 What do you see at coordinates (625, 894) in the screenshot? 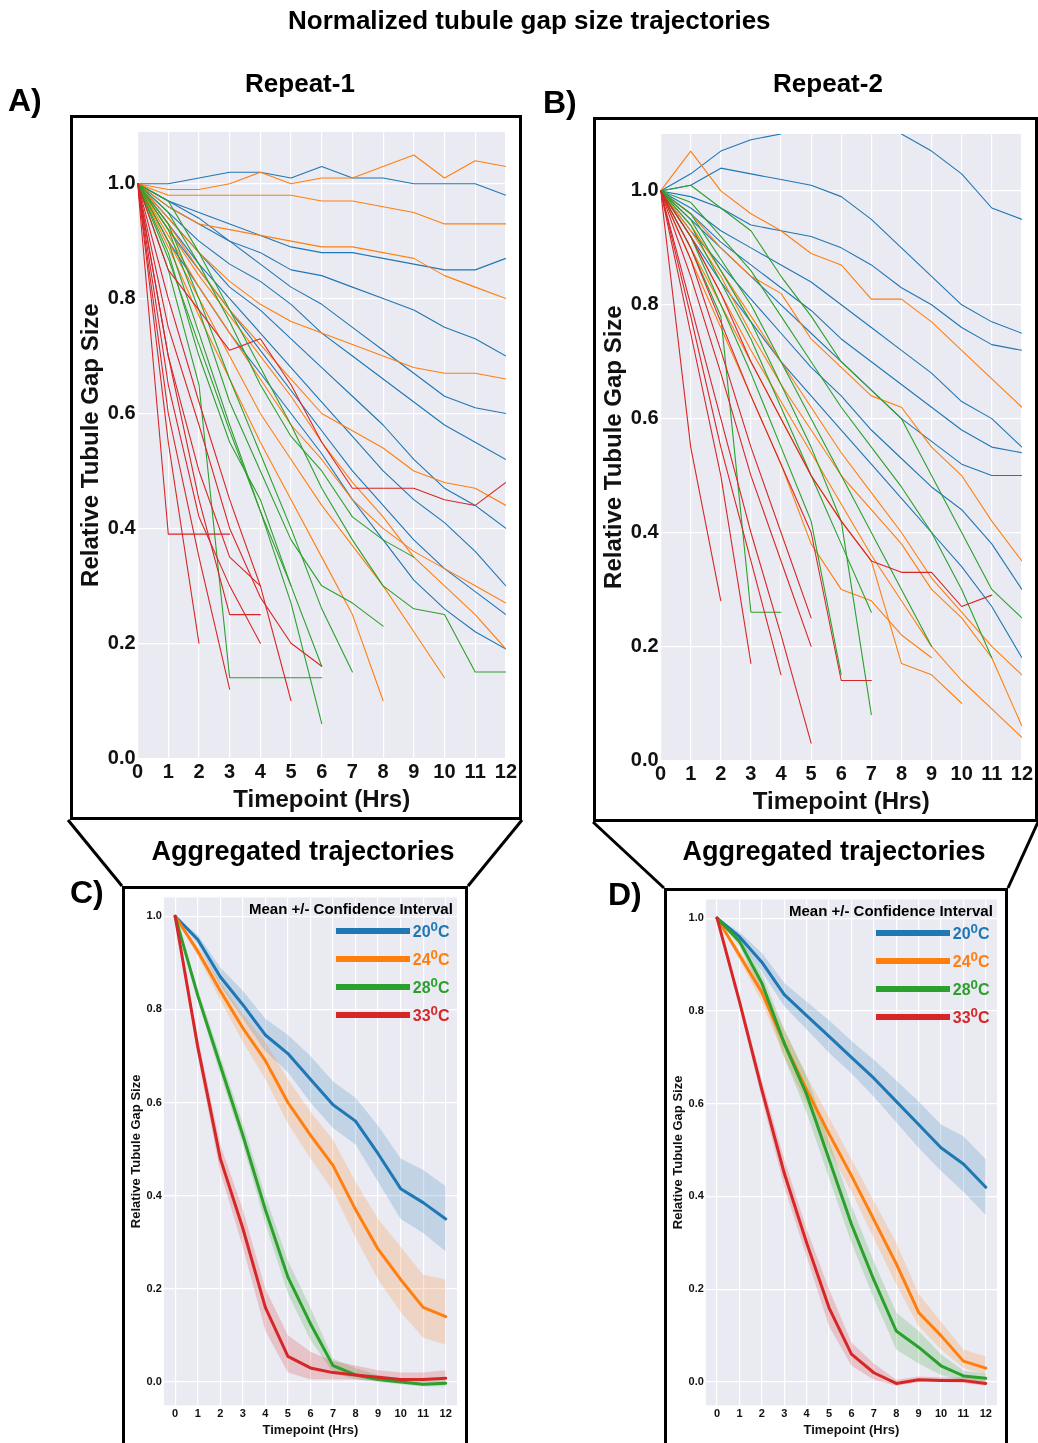
I see `text: D)` at bounding box center [625, 894].